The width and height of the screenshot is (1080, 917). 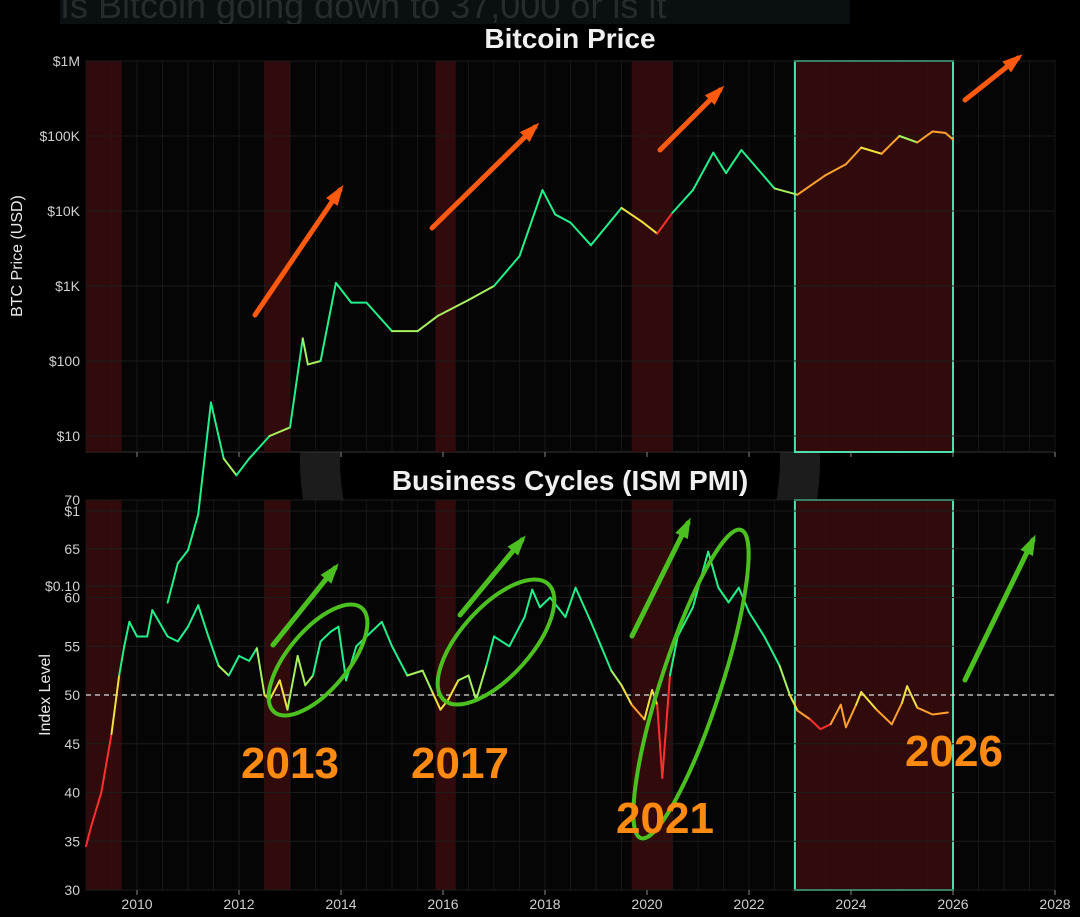 I want to click on bottom-chart-title: Business Cycles (ISM PMI), so click(x=570, y=480).